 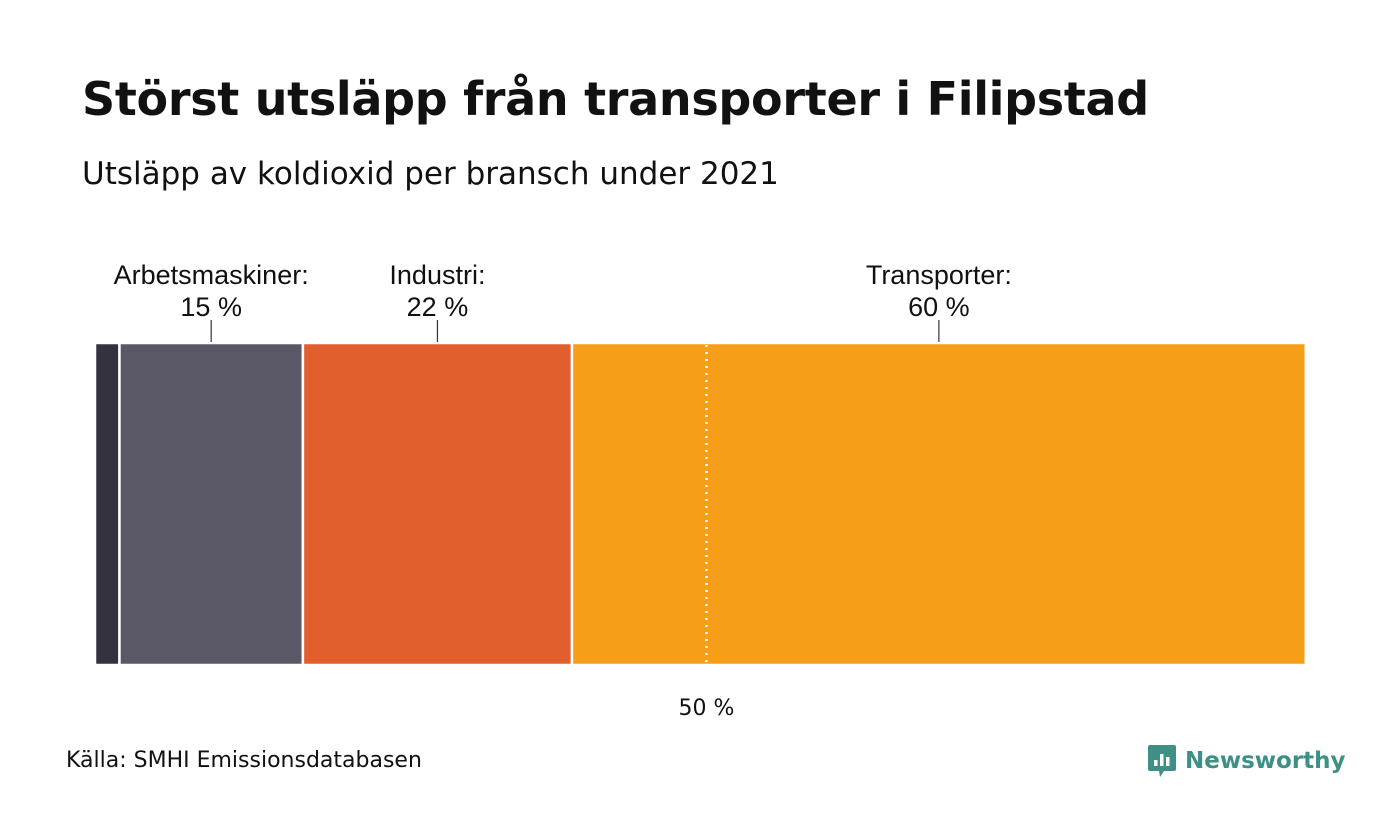 I want to click on segment-label-2: Industri:, so click(x=437, y=275).